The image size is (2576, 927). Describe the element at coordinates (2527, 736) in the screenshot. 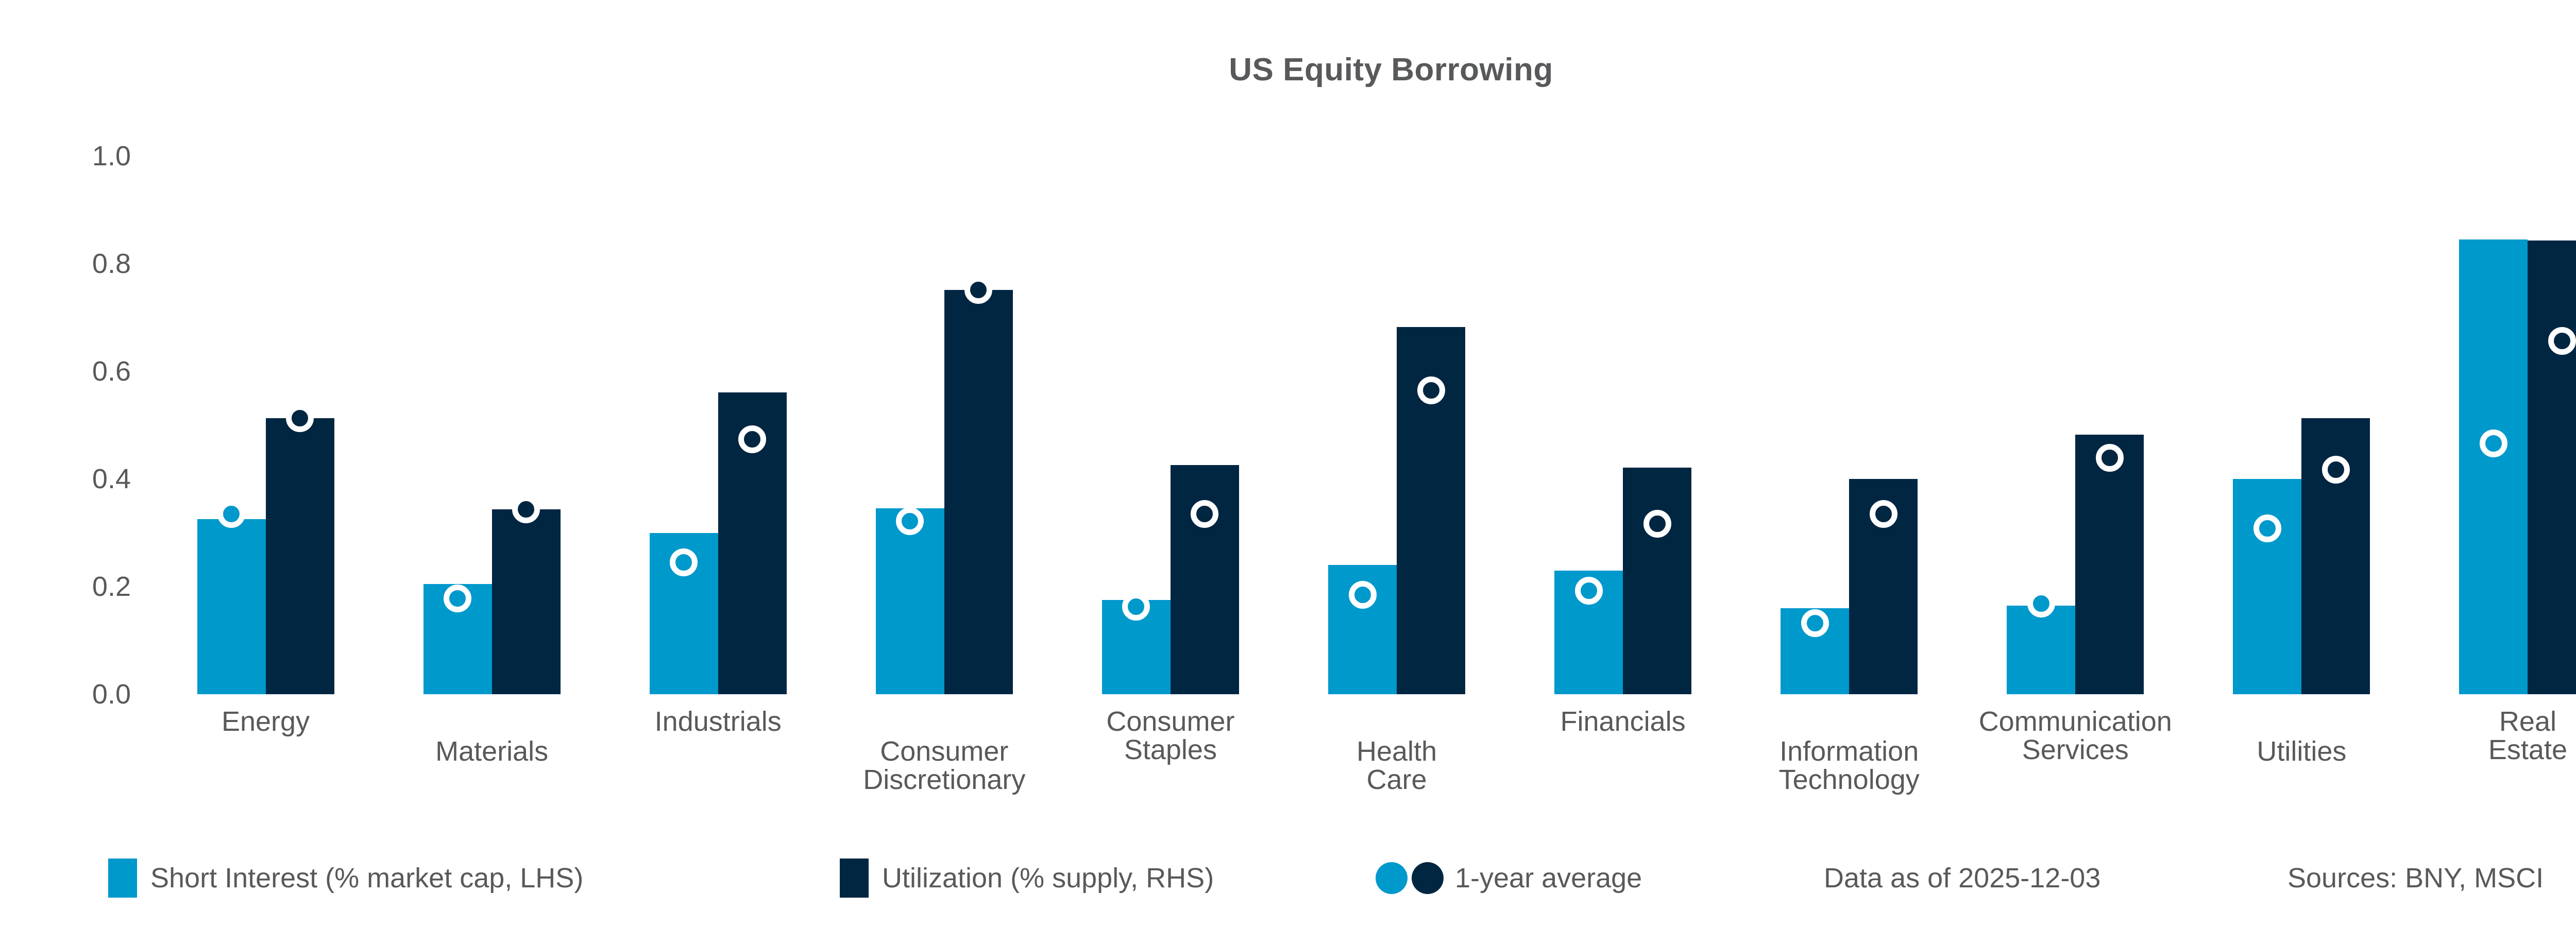

I see `x-axis-label-real-estate: Real Estate` at that location.